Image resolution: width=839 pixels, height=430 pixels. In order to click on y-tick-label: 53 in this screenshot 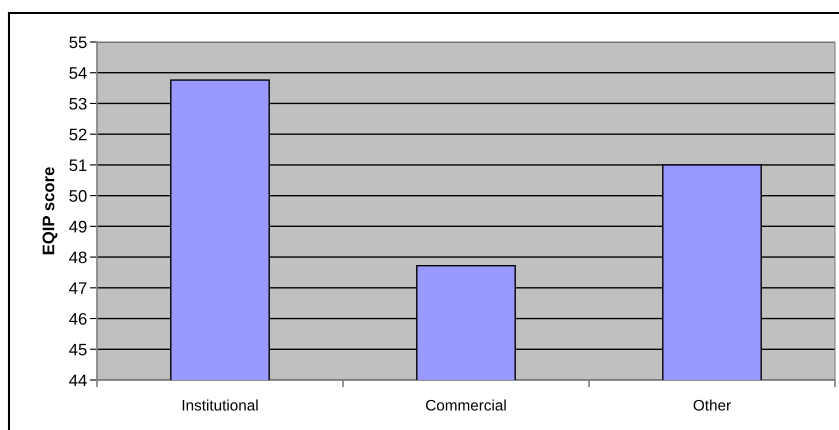, I will do `click(78, 104)`.